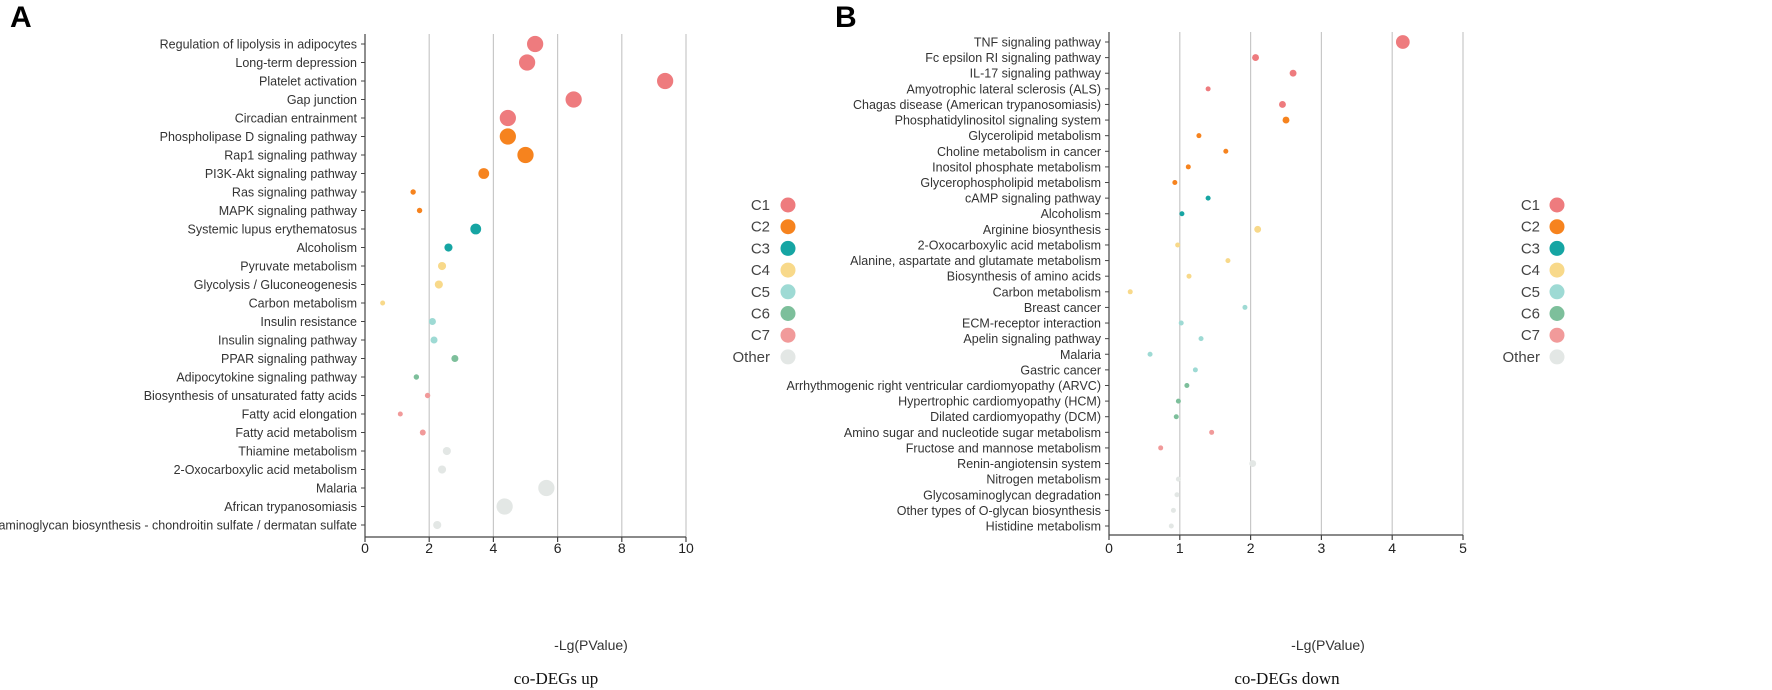  Describe the element at coordinates (1176, 417) in the screenshot. I see `panel-b-point-dilated-cardiomyopathy-dcm` at that location.